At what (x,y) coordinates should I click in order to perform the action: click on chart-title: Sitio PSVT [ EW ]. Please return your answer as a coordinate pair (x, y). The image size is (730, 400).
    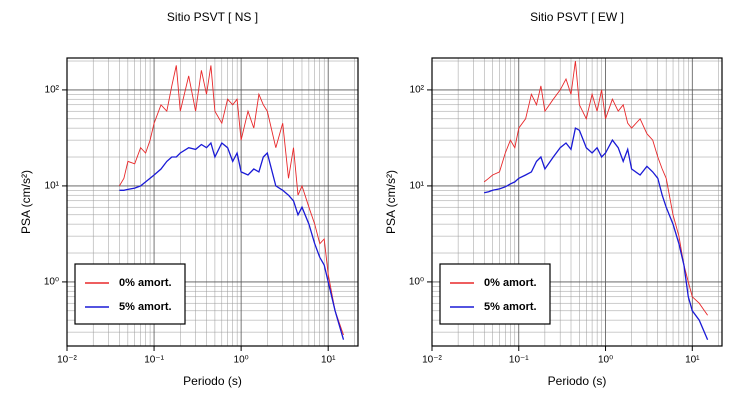
    Looking at the image, I should click on (577, 17).